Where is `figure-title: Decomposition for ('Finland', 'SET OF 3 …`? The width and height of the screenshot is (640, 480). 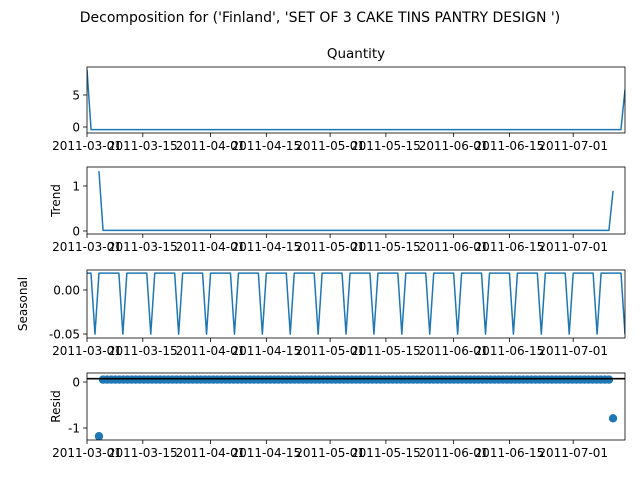 figure-title: Decomposition for ('Finland', 'SET OF 3 … is located at coordinates (320, 18).